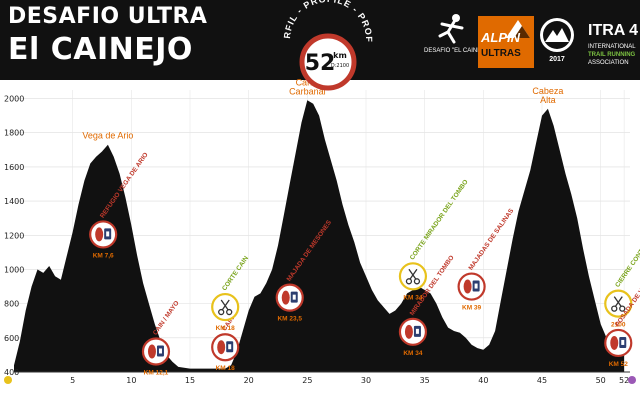  Describe the element at coordinates (439, 220) in the screenshot. I see `point-name-label: CORTE MIRADOR DEL TOMBO` at that location.